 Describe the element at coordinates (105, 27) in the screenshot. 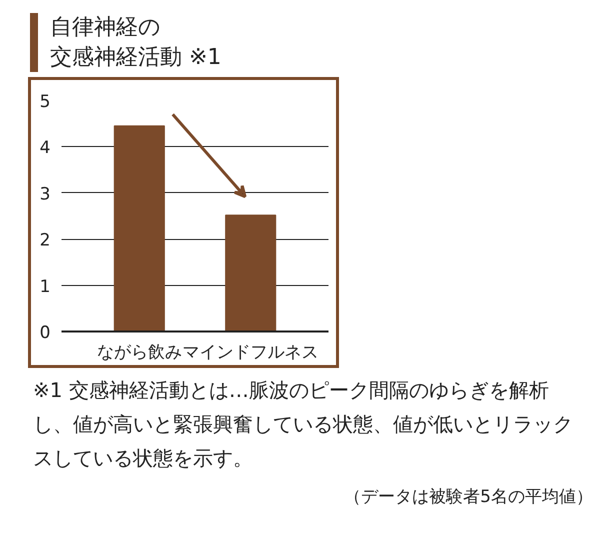

I see `chart-title: 自律神経の` at that location.